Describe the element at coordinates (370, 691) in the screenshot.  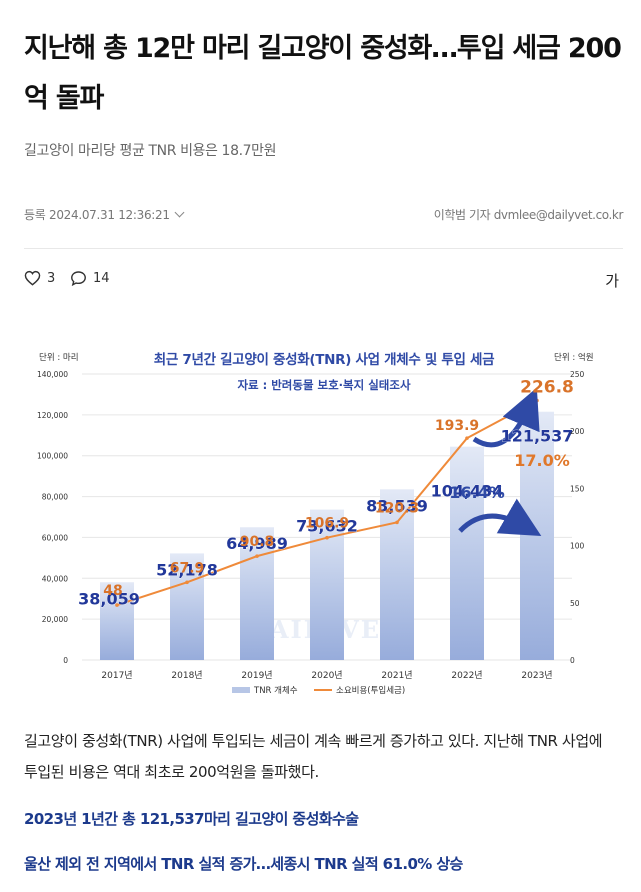
I see `legend-line-label: 소요비용(투입세금)` at that location.